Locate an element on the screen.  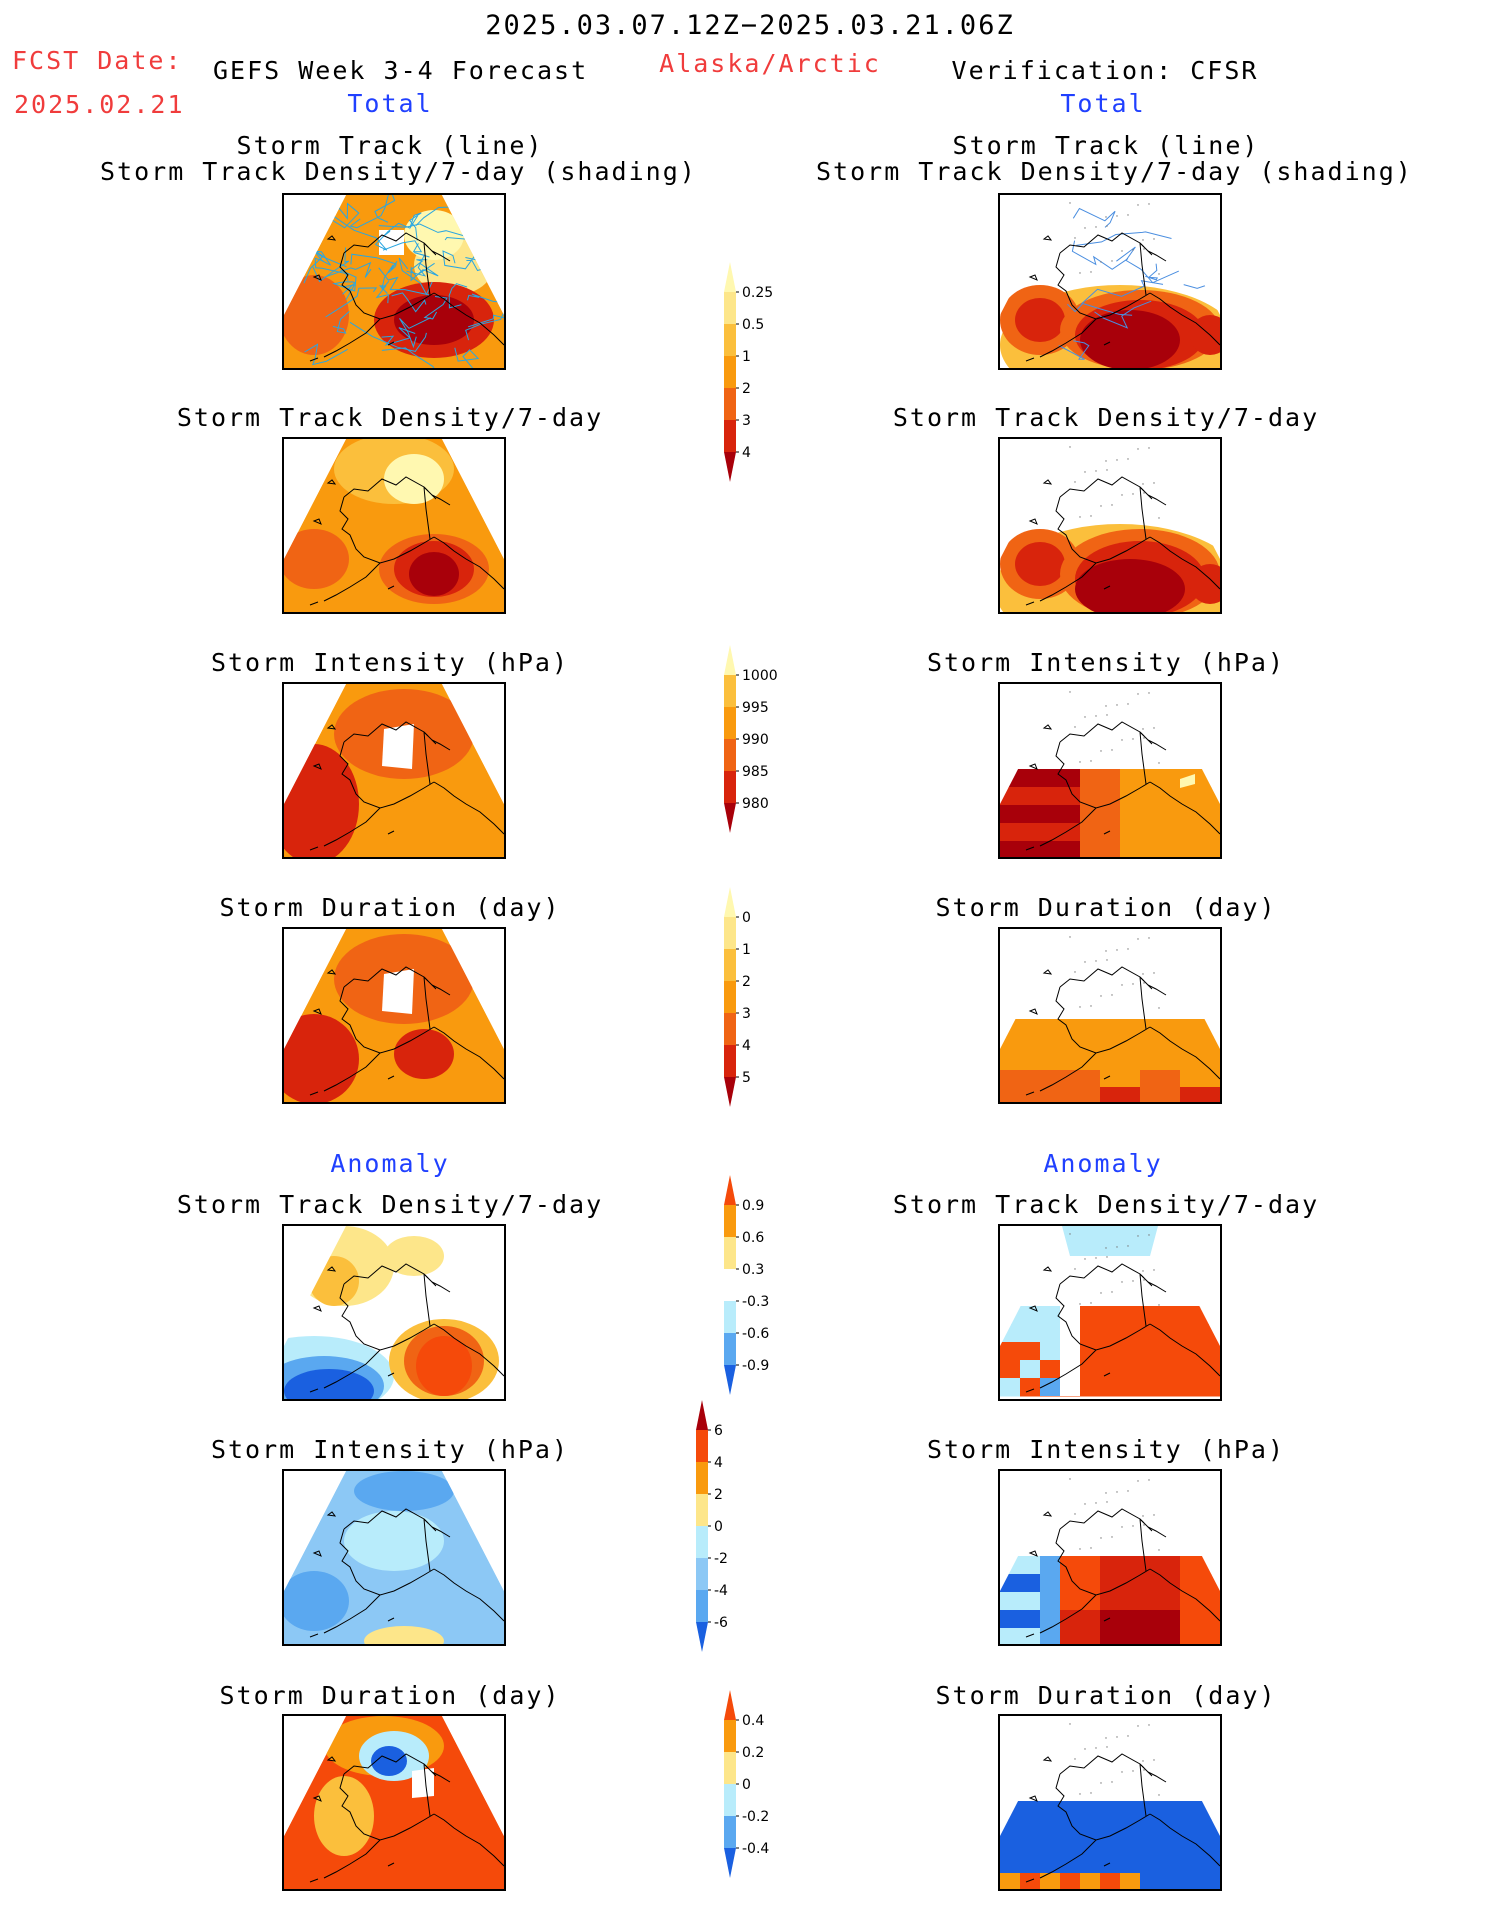
title-intensity-left: Storm Intensity (hPa) is located at coordinates (390, 662).